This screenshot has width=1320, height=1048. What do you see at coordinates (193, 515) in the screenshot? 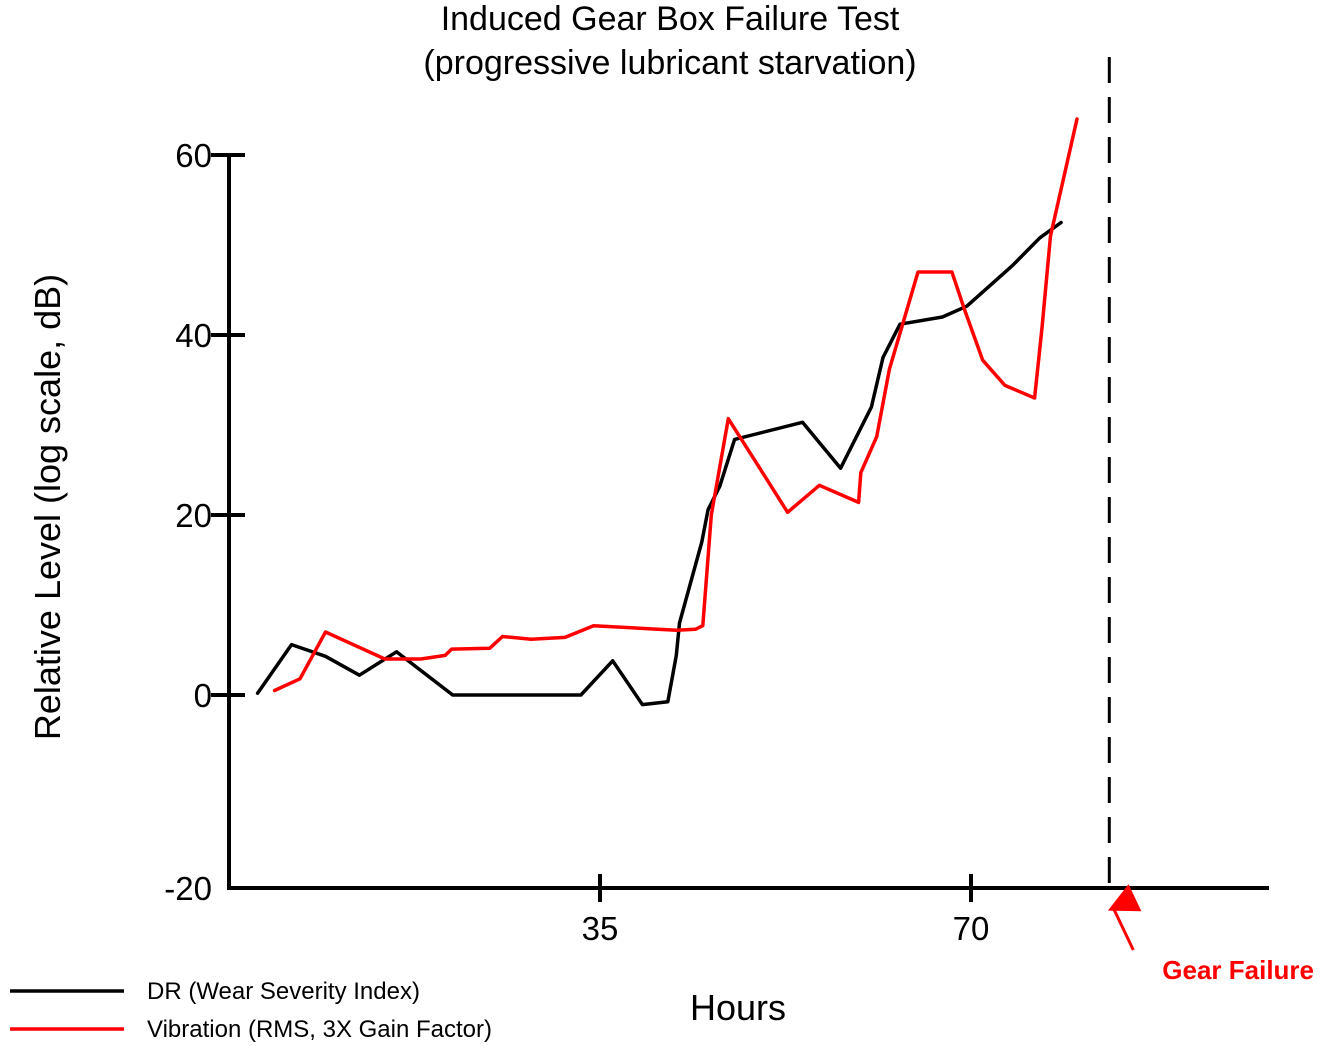
I see `y-tick-label: 20` at bounding box center [193, 515].